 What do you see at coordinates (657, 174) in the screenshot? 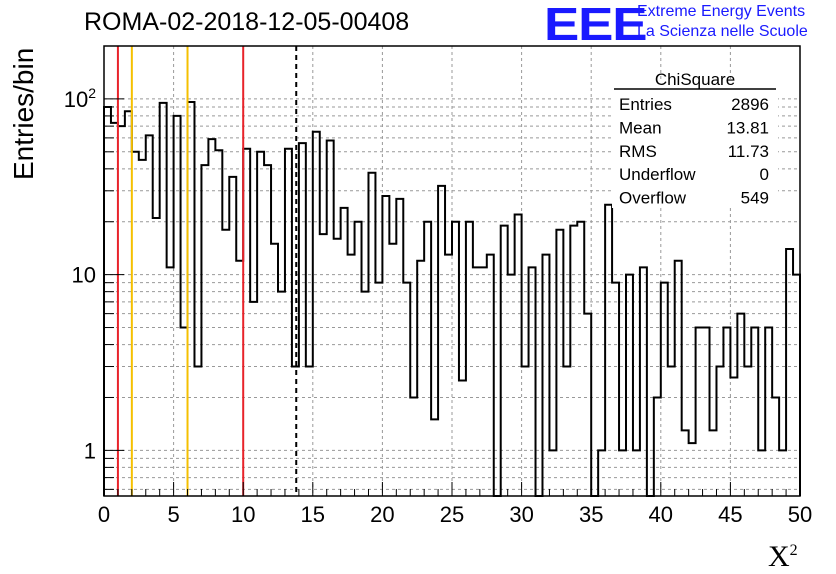
I see `stats-row-label: Underflow` at bounding box center [657, 174].